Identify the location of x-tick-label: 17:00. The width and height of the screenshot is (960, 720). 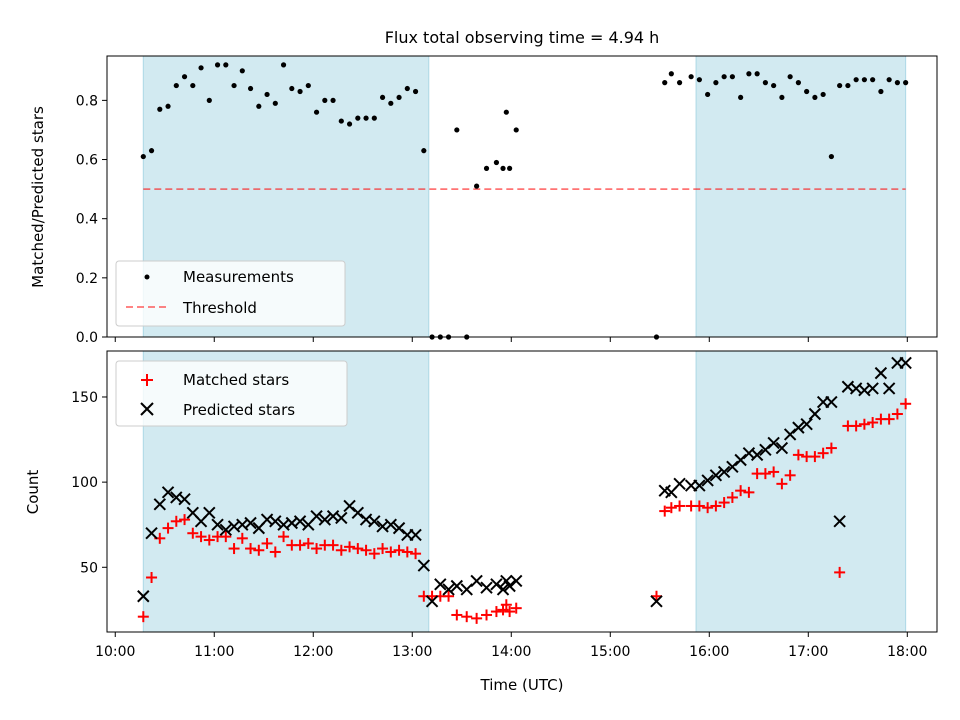
(808, 652).